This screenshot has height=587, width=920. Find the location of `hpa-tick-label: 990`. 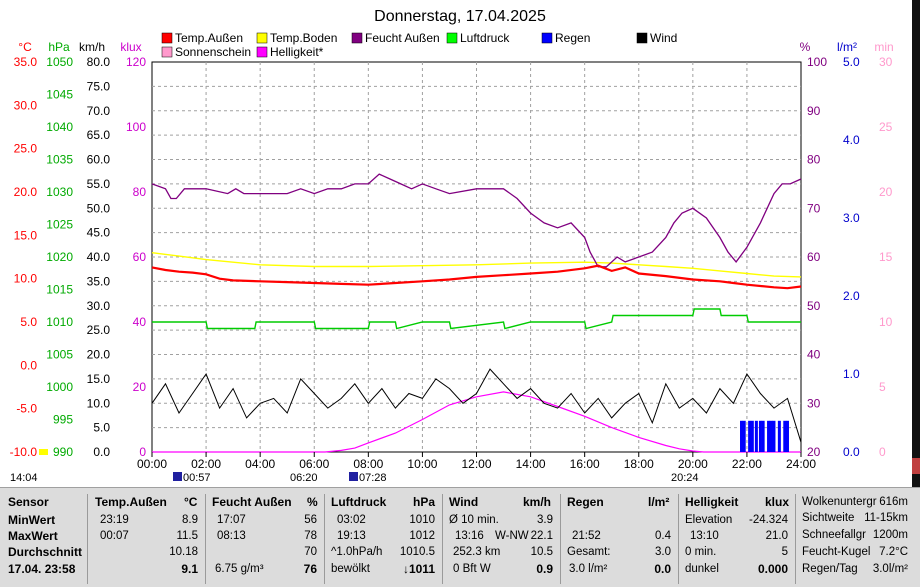

hpa-tick-label: 990 is located at coordinates (63, 452).